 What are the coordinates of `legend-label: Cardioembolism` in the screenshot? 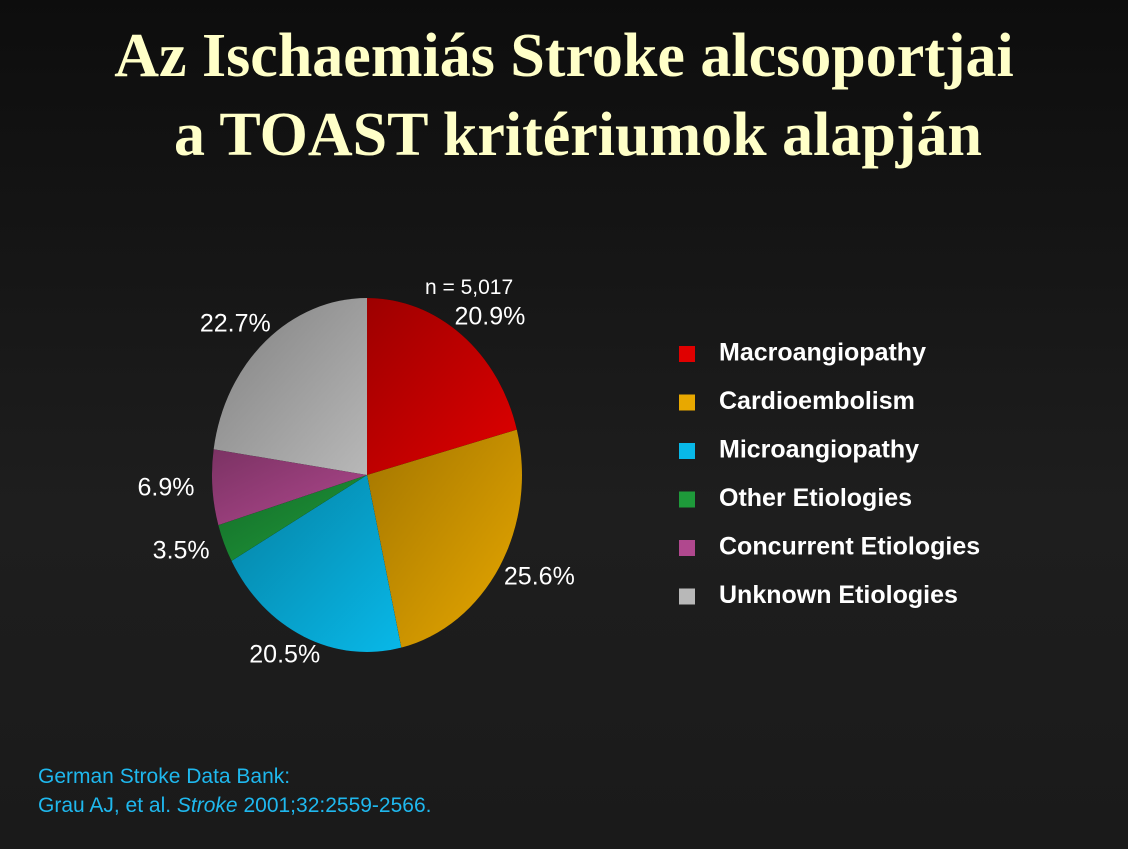 It's located at (817, 401).